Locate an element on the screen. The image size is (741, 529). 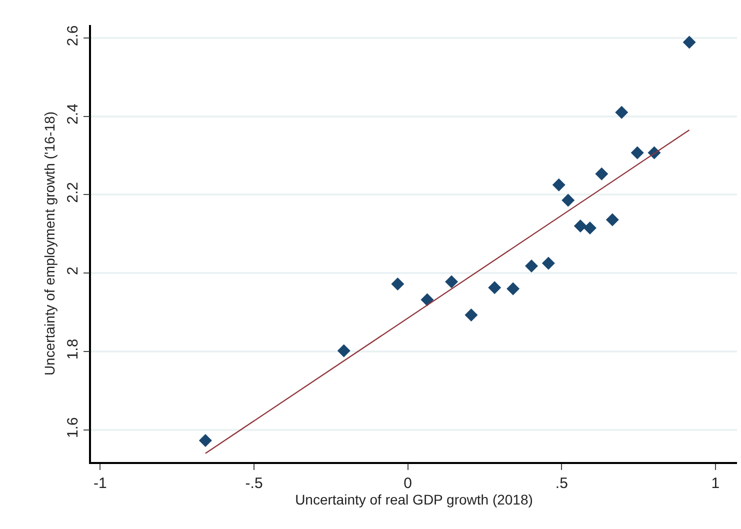
x-tick-label: .5 is located at coordinates (561, 483).